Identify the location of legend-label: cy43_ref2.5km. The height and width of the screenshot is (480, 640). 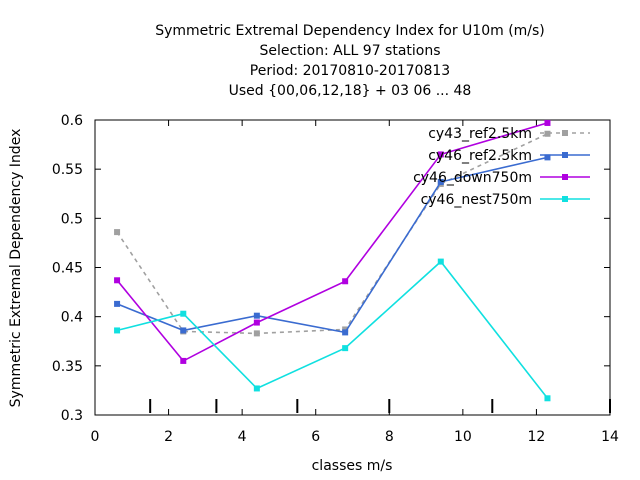
(480, 134).